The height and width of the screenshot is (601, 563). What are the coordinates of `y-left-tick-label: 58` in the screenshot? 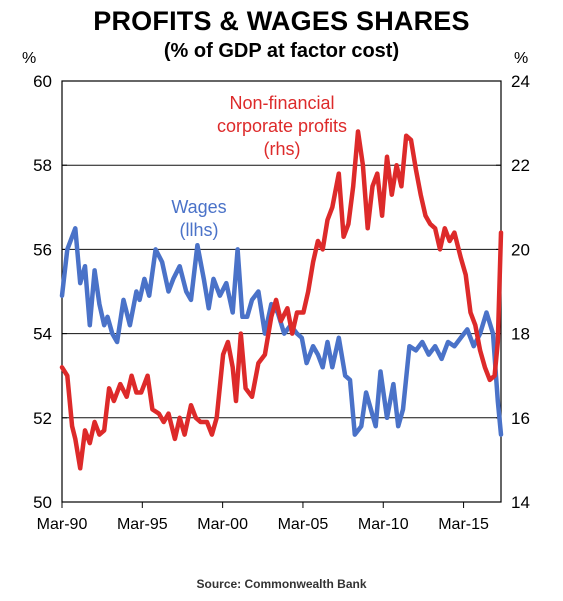 It's located at (42, 165).